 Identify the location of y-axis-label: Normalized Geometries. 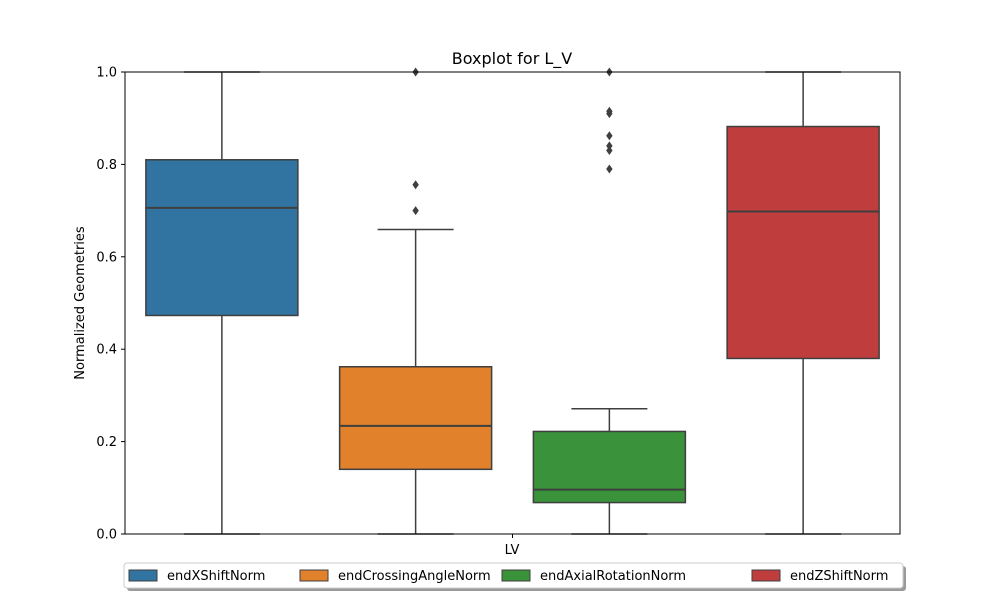
(80, 303).